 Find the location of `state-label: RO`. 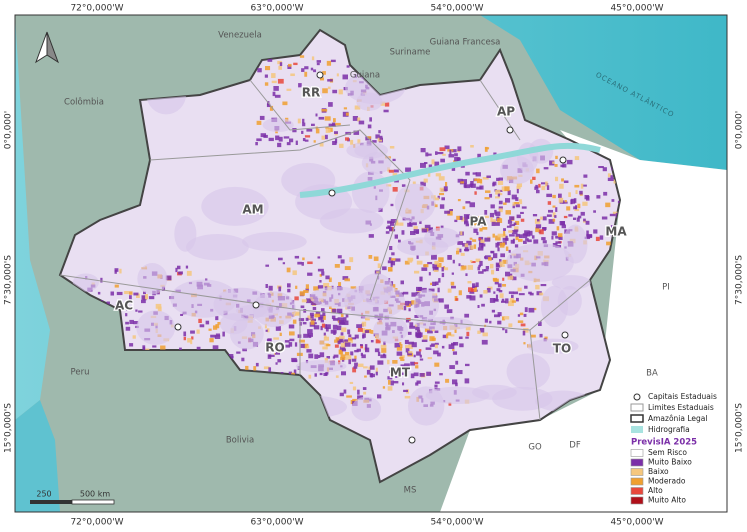

state-label: RO is located at coordinates (274, 348).